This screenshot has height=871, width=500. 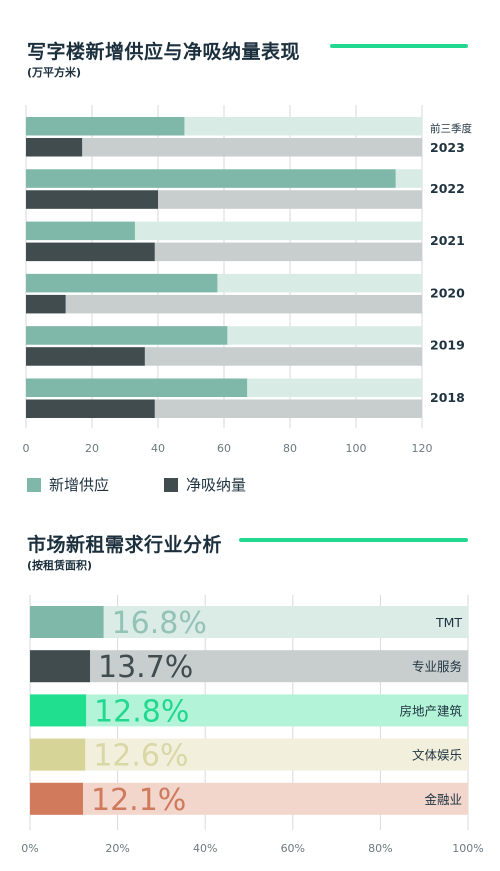 I want to click on industry-category-label: TMT, so click(x=448, y=622).